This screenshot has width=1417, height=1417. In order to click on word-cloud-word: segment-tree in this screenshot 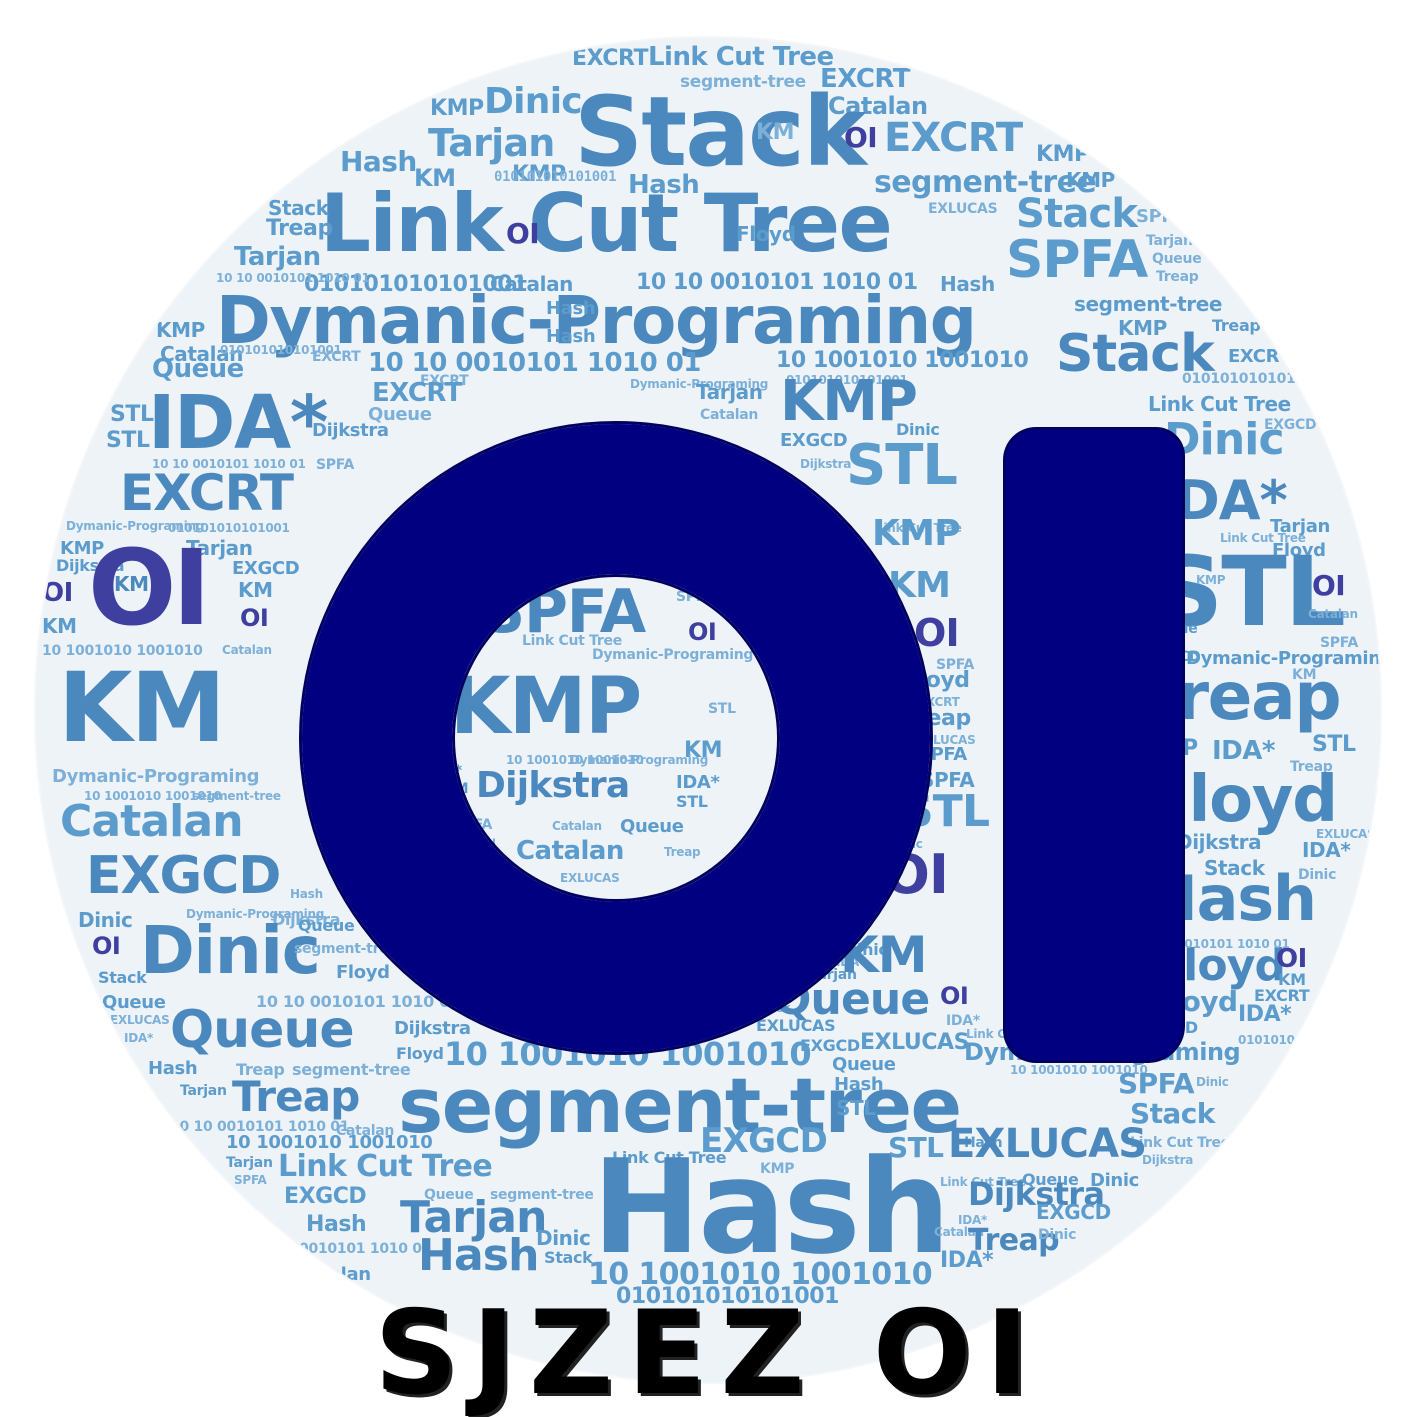, I will do `click(1148, 304)`.